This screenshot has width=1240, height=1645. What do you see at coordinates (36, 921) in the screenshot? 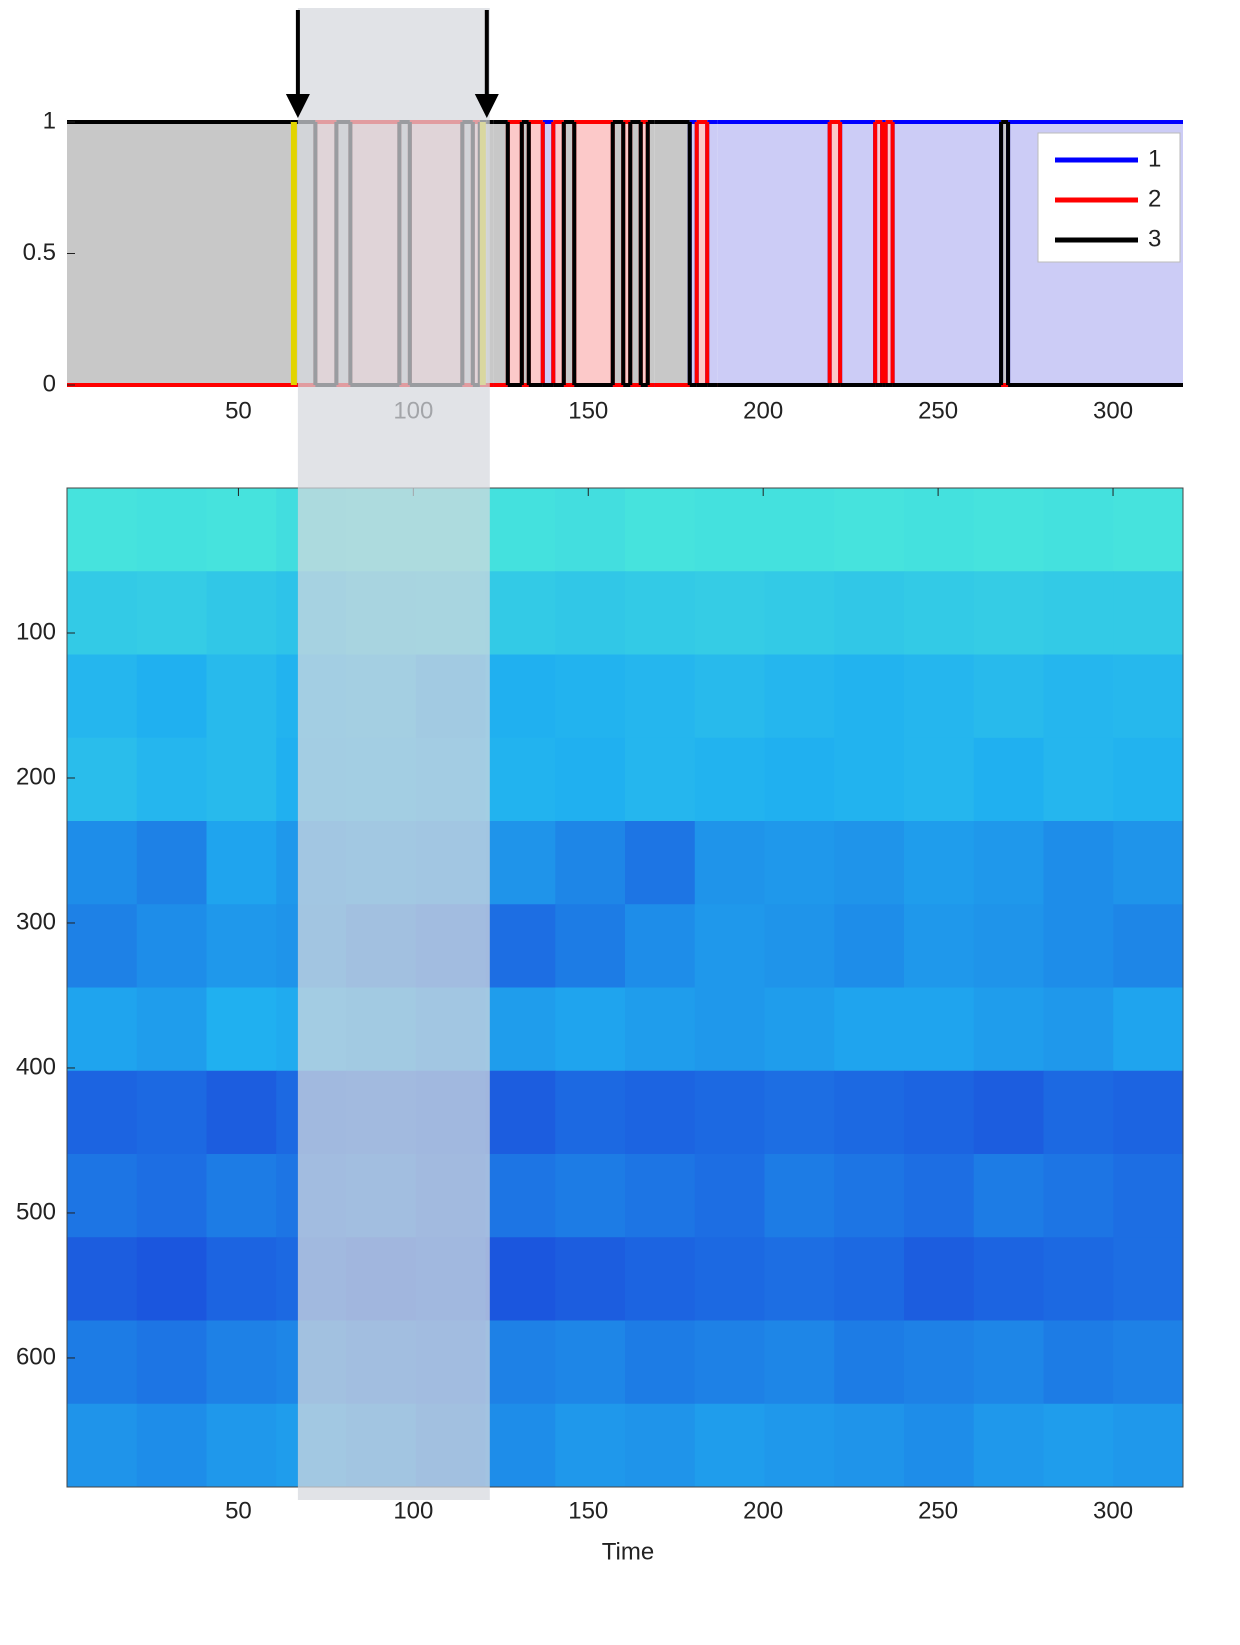
I see `y-tick-label: 300` at bounding box center [36, 921].